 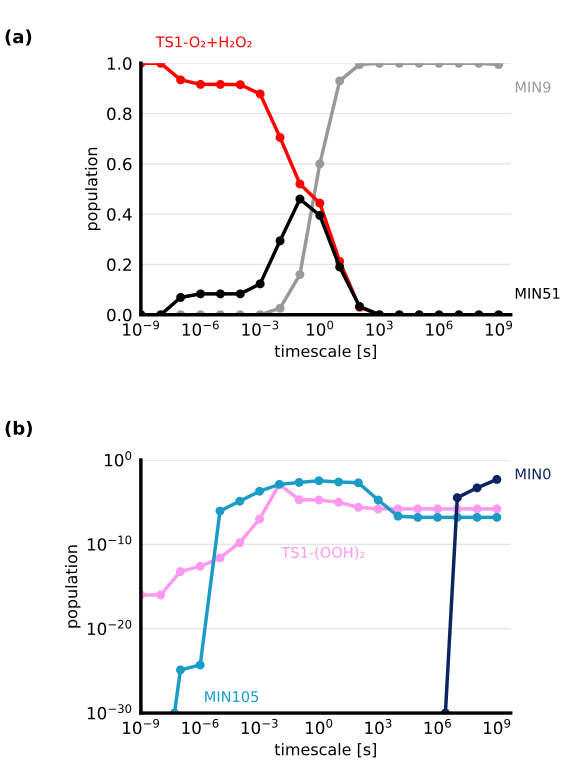 I want to click on y-tick-label: 10$^{0}$, so click(x=118, y=458).